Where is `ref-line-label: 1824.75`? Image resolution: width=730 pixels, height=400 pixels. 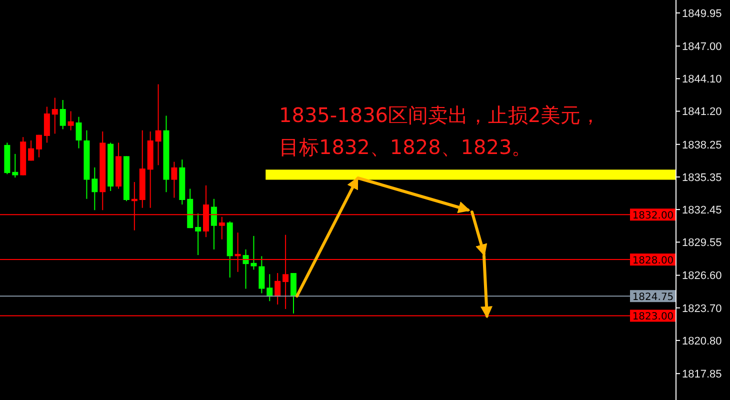
ref-line-label: 1824.75 is located at coordinates (653, 298).